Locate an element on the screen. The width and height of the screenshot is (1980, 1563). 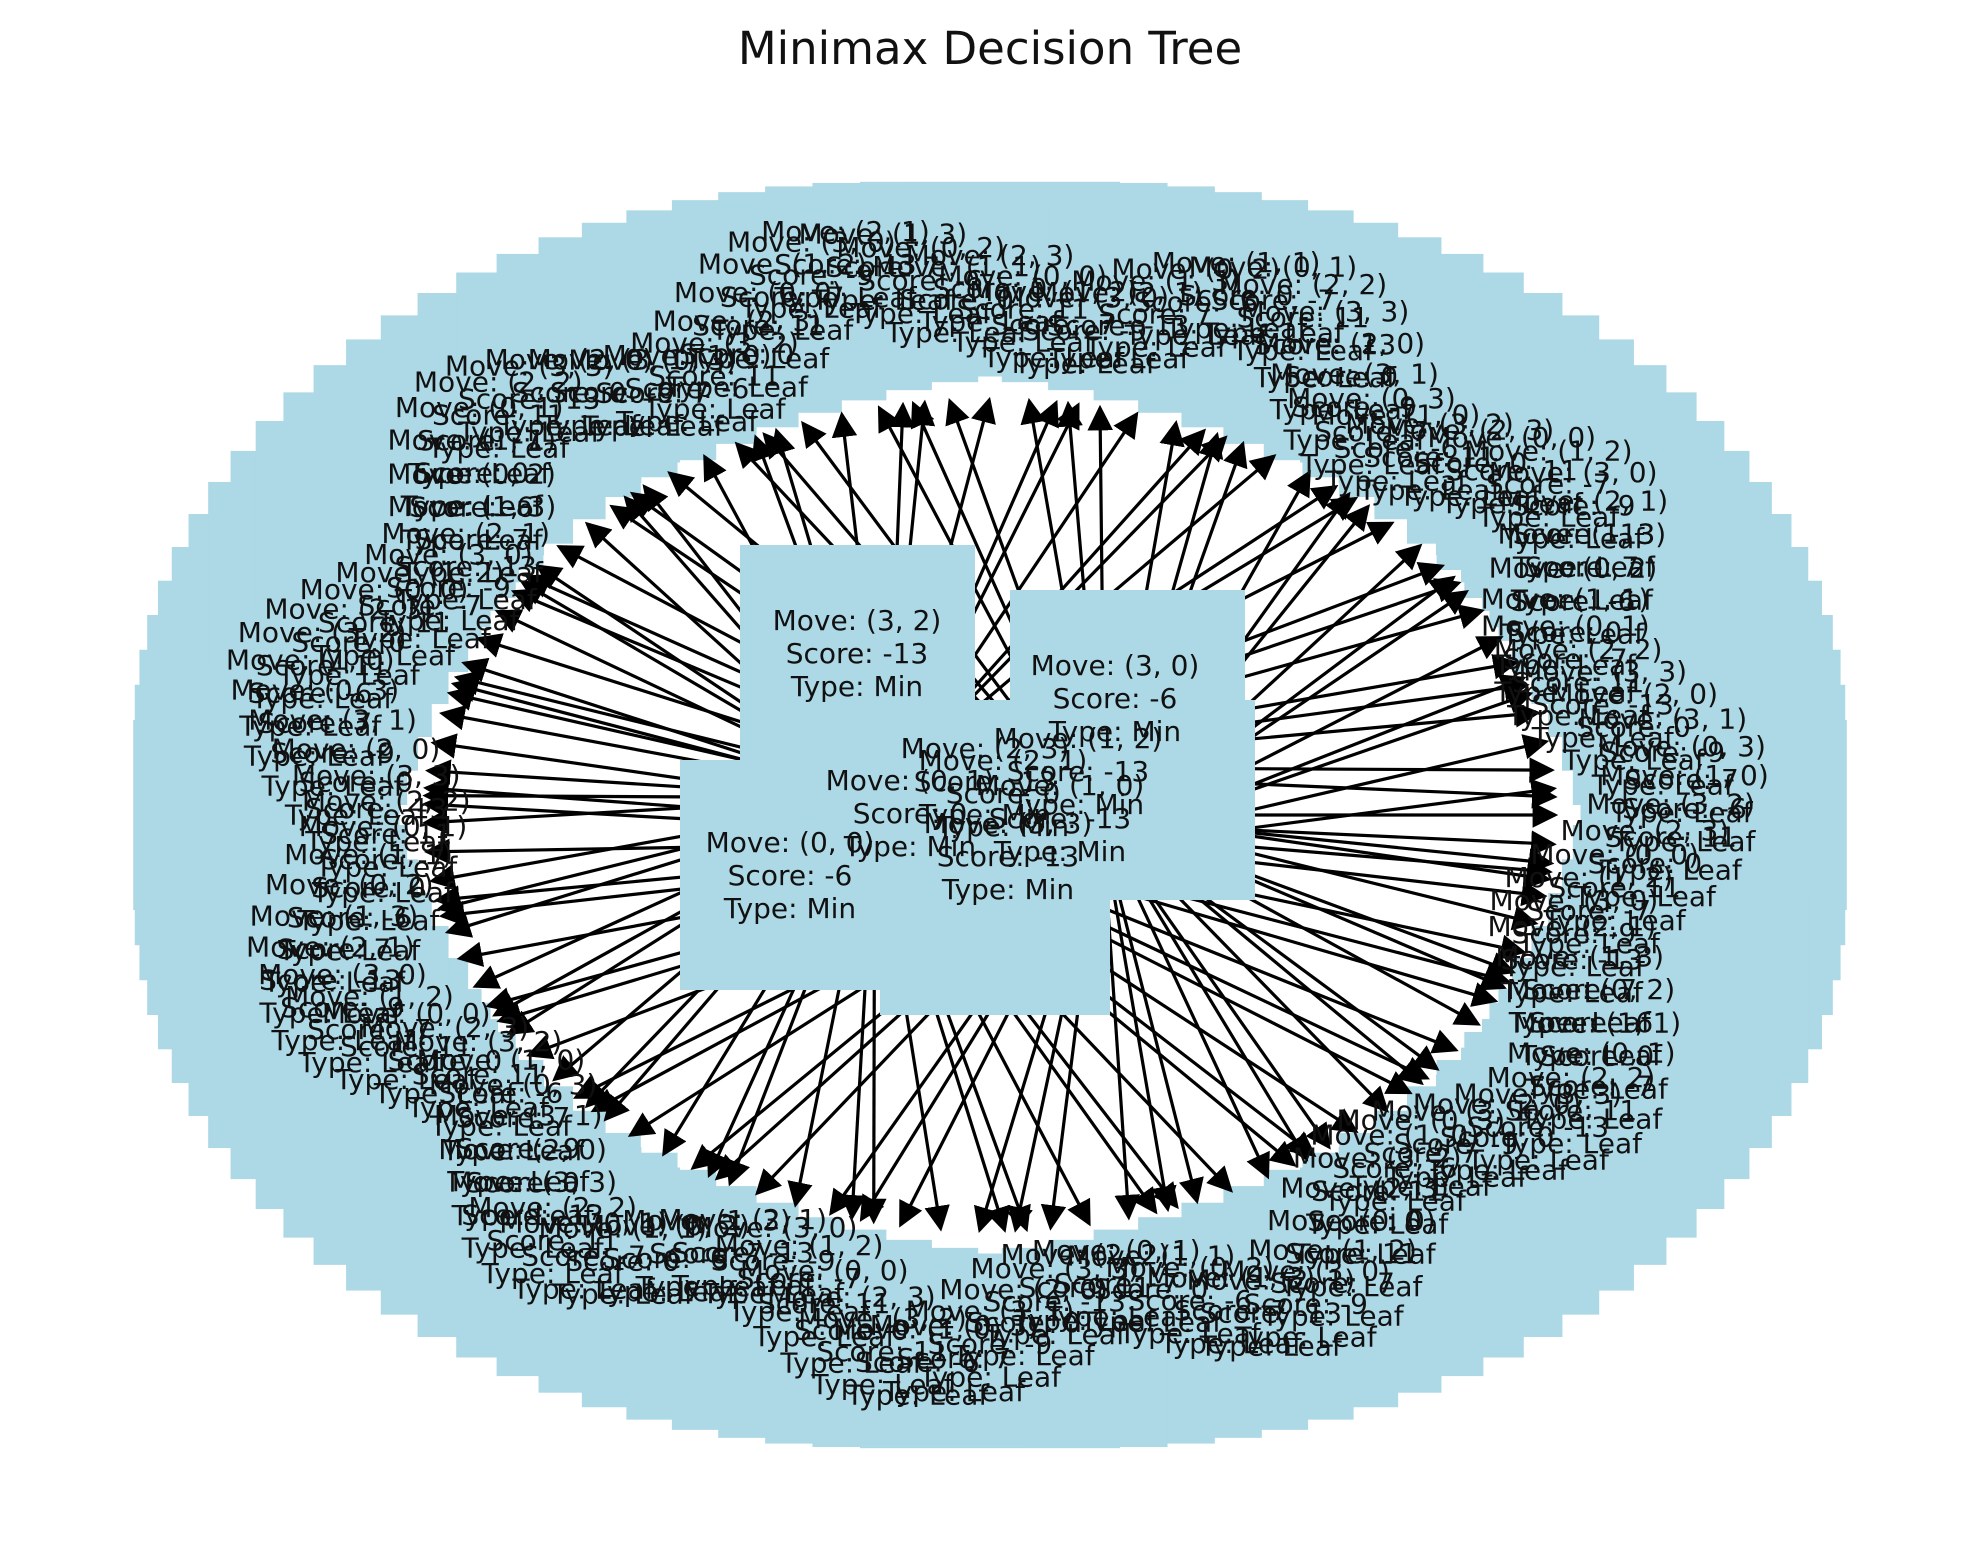
root-node-label: Move: (3, 2) Score: -13 Type: Min is located at coordinates (857, 653).